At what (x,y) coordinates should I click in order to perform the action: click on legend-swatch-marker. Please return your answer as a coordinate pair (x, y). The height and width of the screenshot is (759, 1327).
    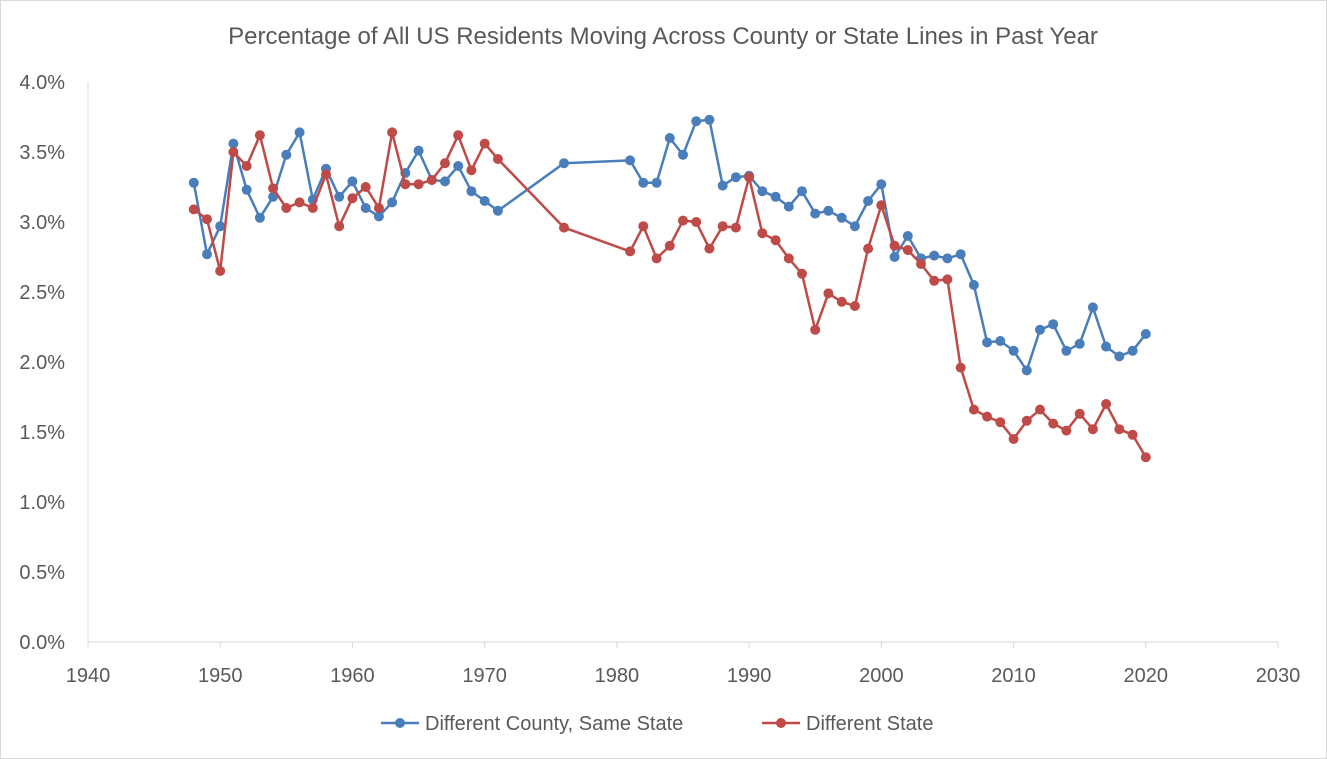
    Looking at the image, I should click on (781, 723).